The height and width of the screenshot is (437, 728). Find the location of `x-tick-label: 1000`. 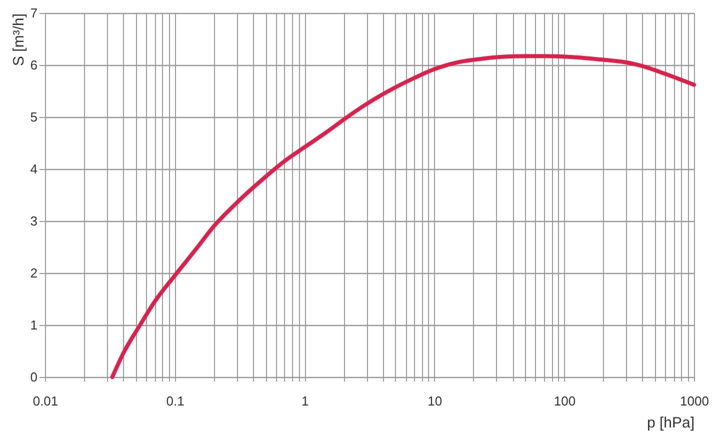

x-tick-label: 1000 is located at coordinates (694, 401).